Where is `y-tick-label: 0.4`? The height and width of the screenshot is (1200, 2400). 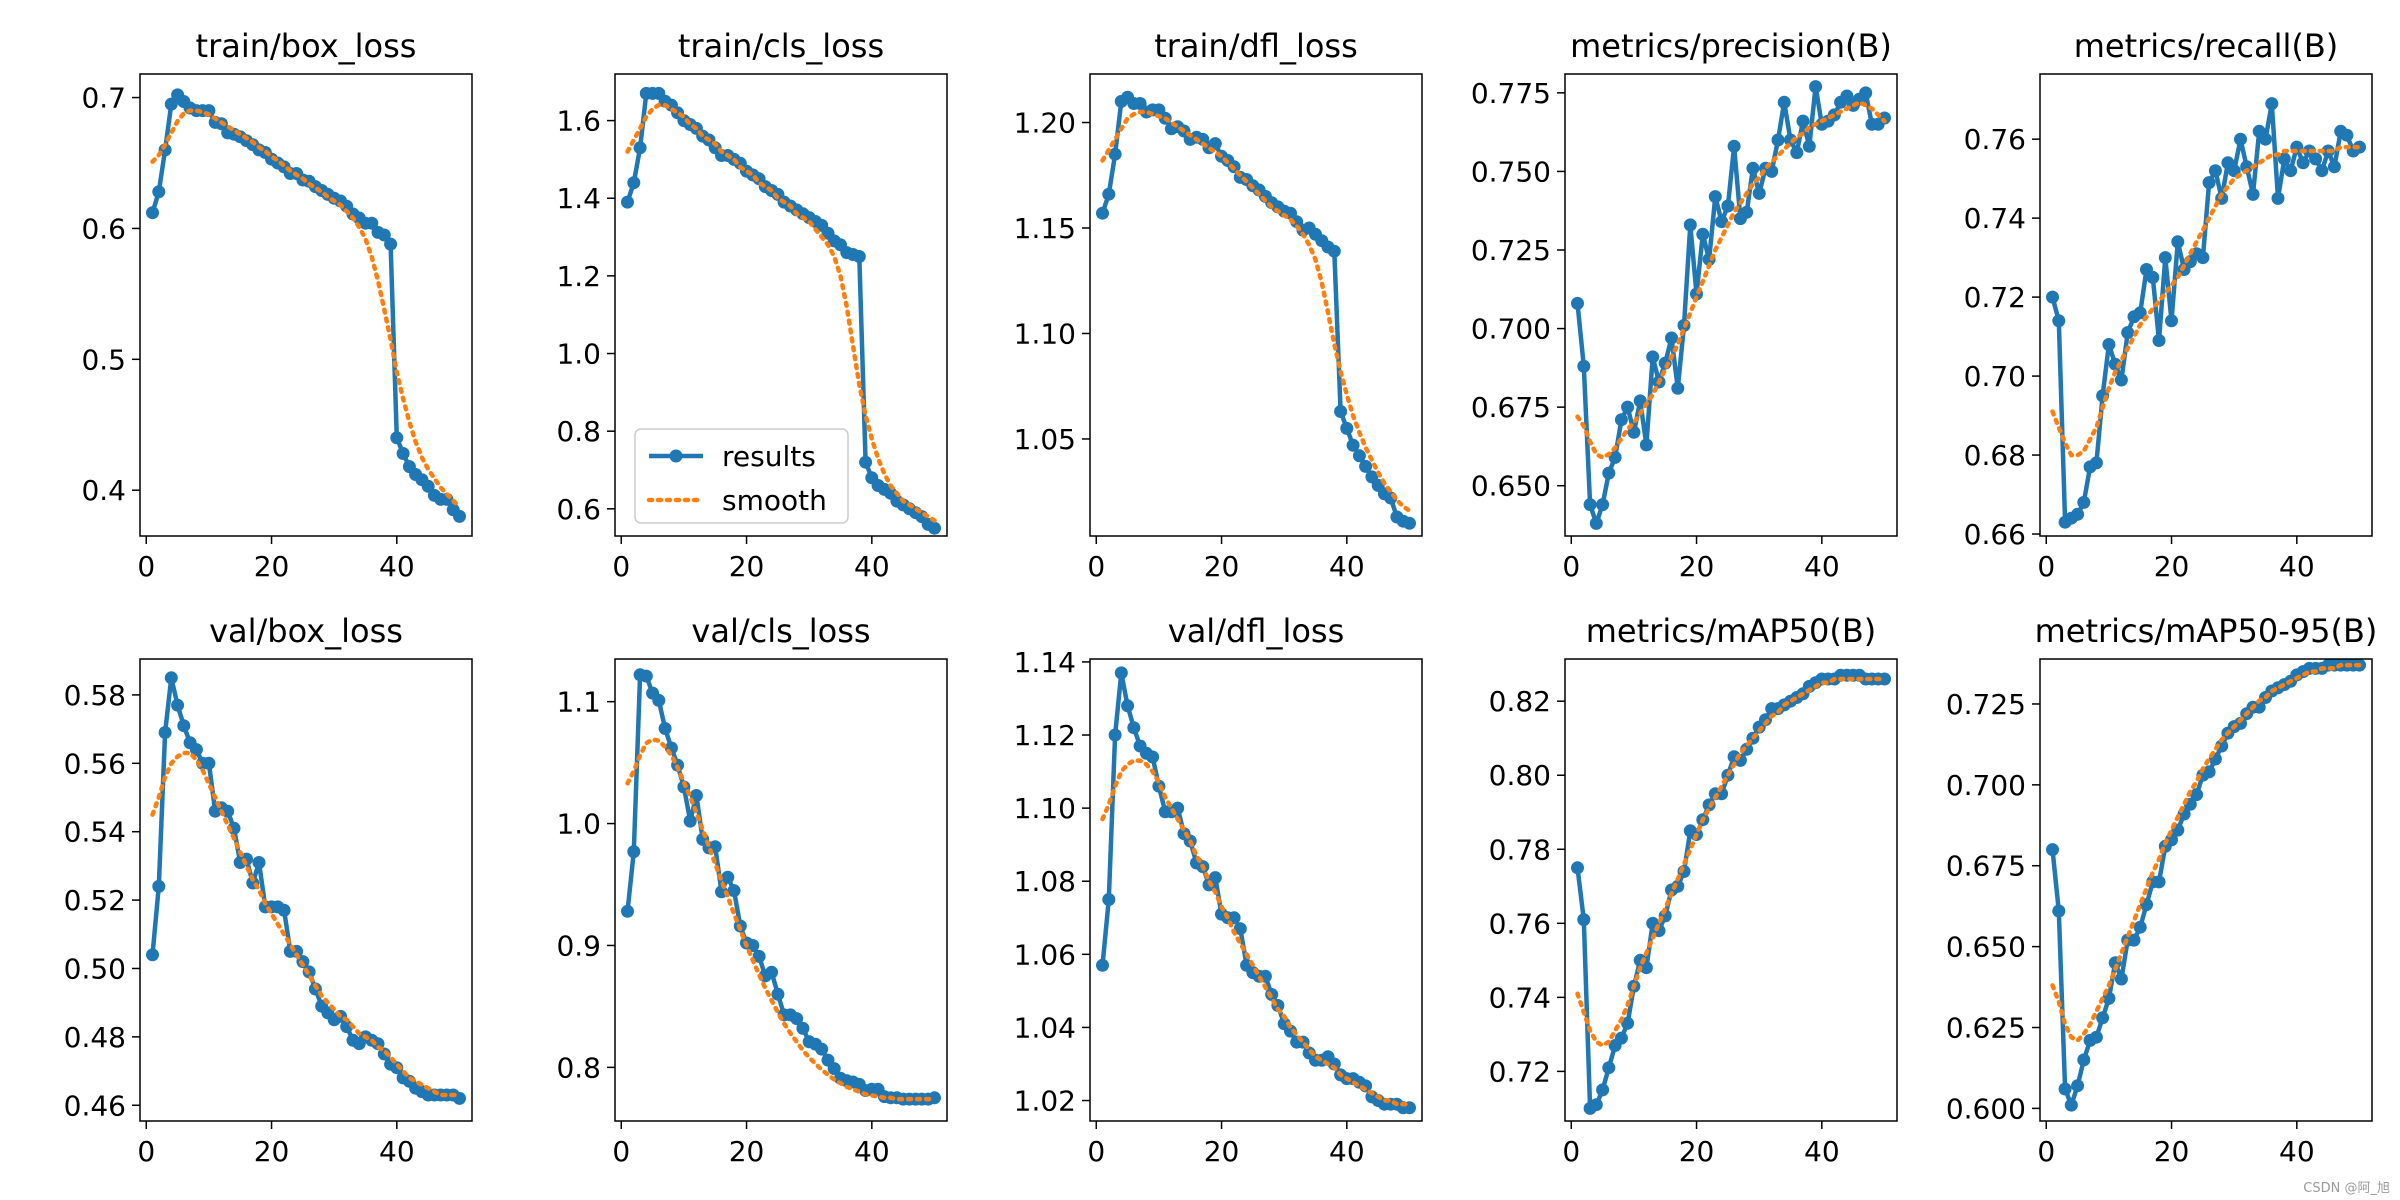
y-tick-label: 0.4 is located at coordinates (103, 490).